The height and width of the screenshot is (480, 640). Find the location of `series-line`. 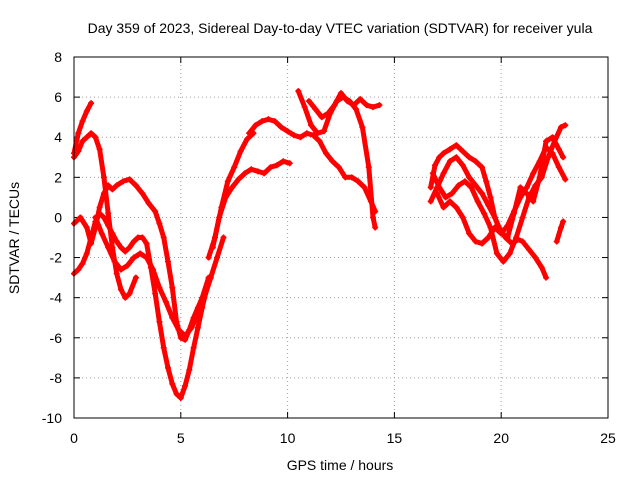

series-line is located at coordinates (488, 211).